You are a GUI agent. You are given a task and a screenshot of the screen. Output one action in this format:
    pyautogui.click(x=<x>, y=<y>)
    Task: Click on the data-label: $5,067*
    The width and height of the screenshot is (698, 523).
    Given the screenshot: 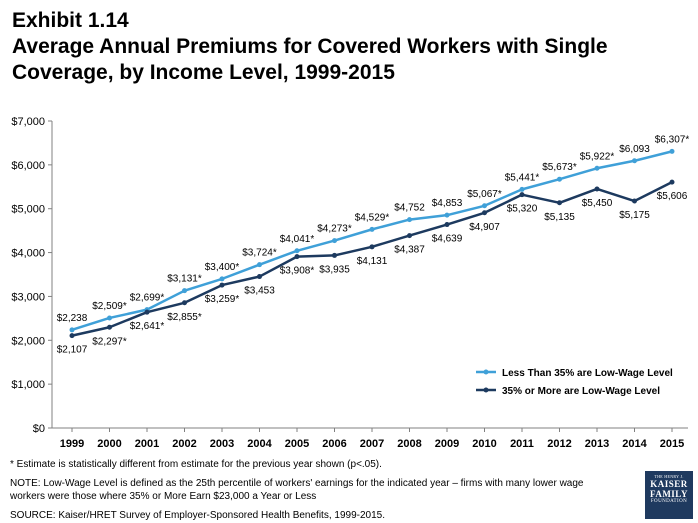 What is the action you would take?
    pyautogui.click(x=484, y=194)
    